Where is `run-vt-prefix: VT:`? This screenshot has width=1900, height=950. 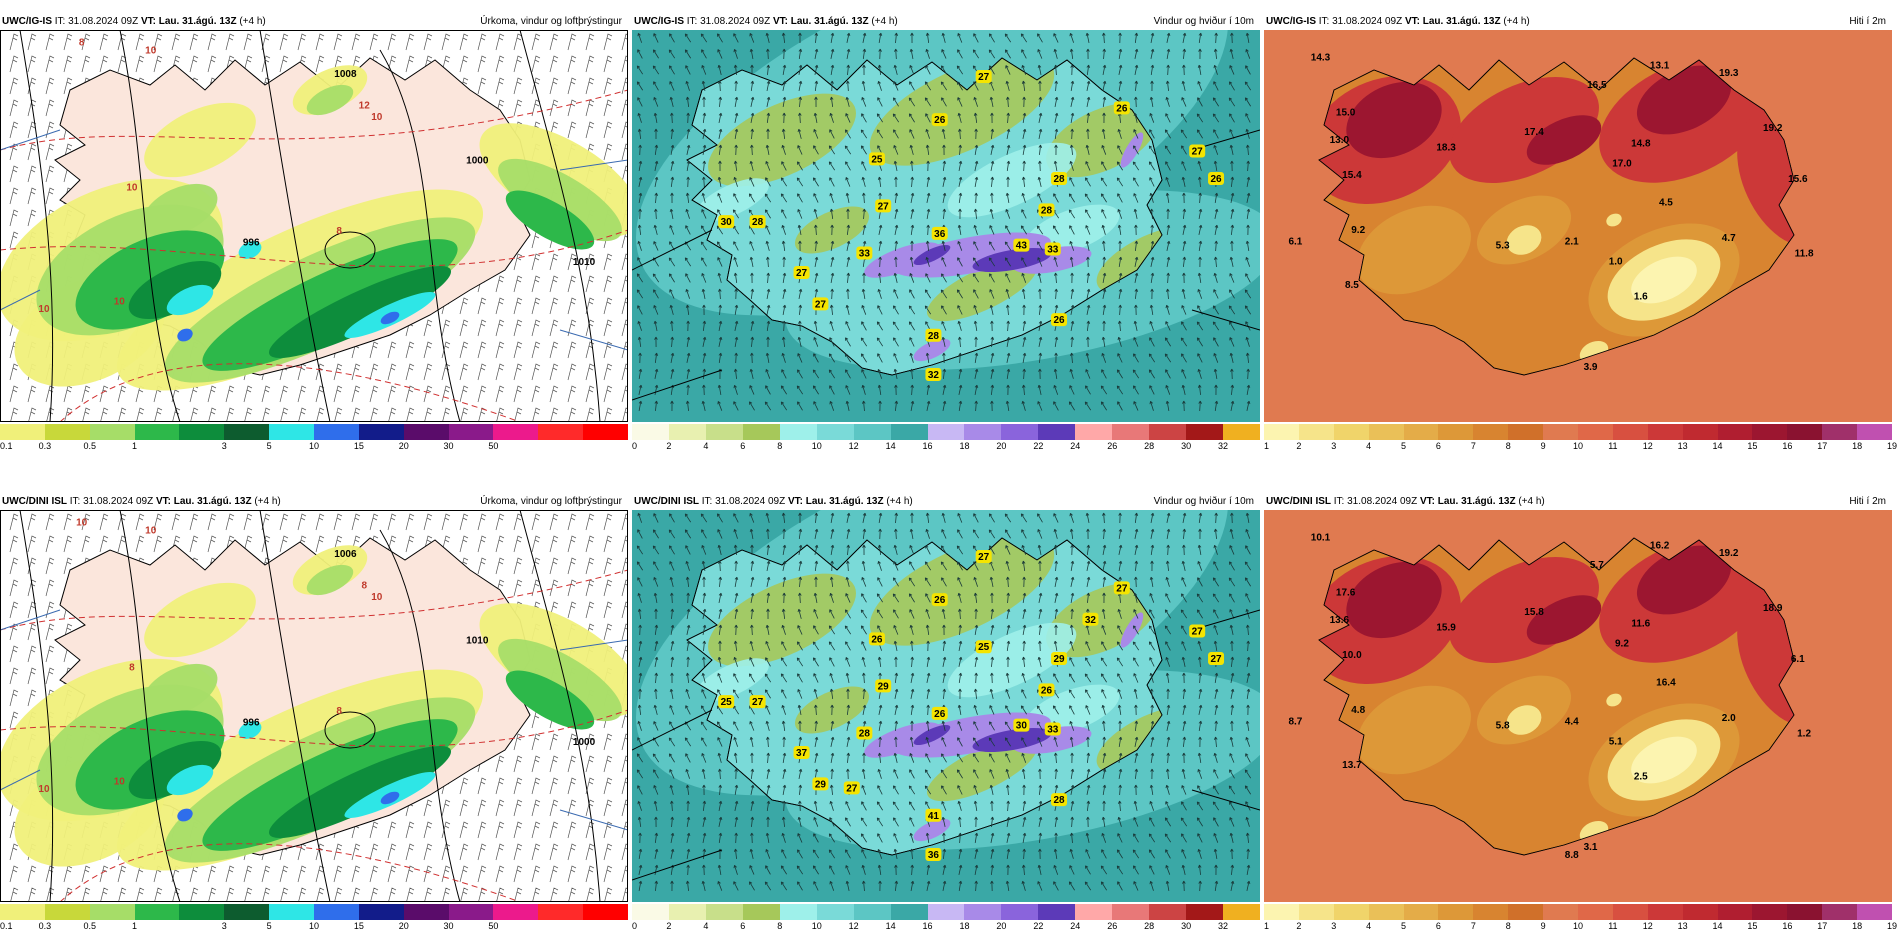
run-vt-prefix: VT: is located at coordinates (163, 501).